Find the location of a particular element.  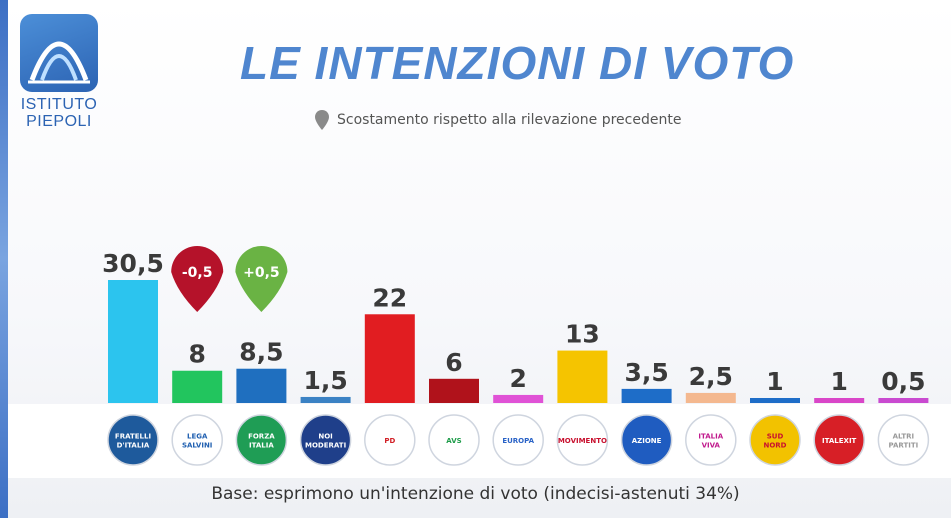

logo-line-1: ISTITUTO is located at coordinates (59, 104).